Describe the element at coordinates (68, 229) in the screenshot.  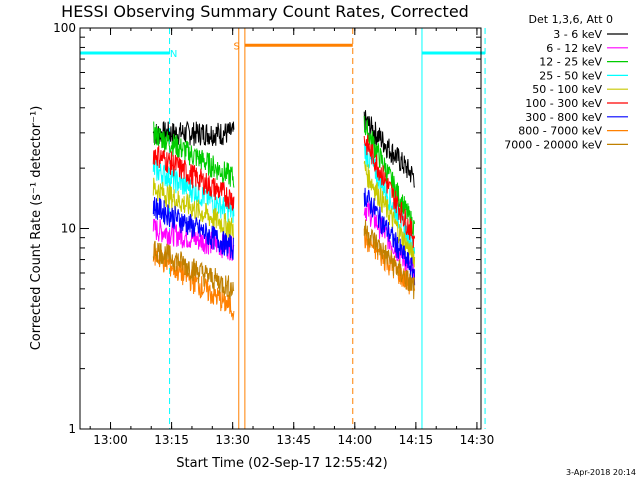
I see `y-tick-label: 10` at that location.